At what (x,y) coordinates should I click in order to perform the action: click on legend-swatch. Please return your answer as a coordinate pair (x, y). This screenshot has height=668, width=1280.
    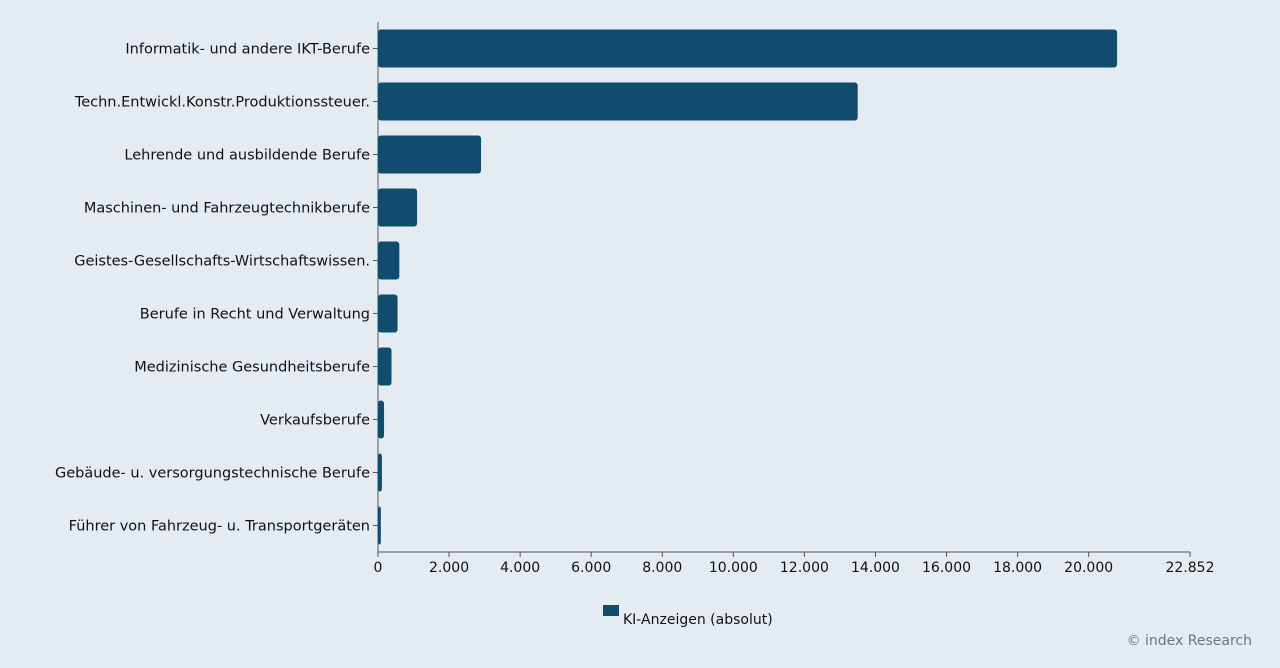
    Looking at the image, I should click on (611, 610).